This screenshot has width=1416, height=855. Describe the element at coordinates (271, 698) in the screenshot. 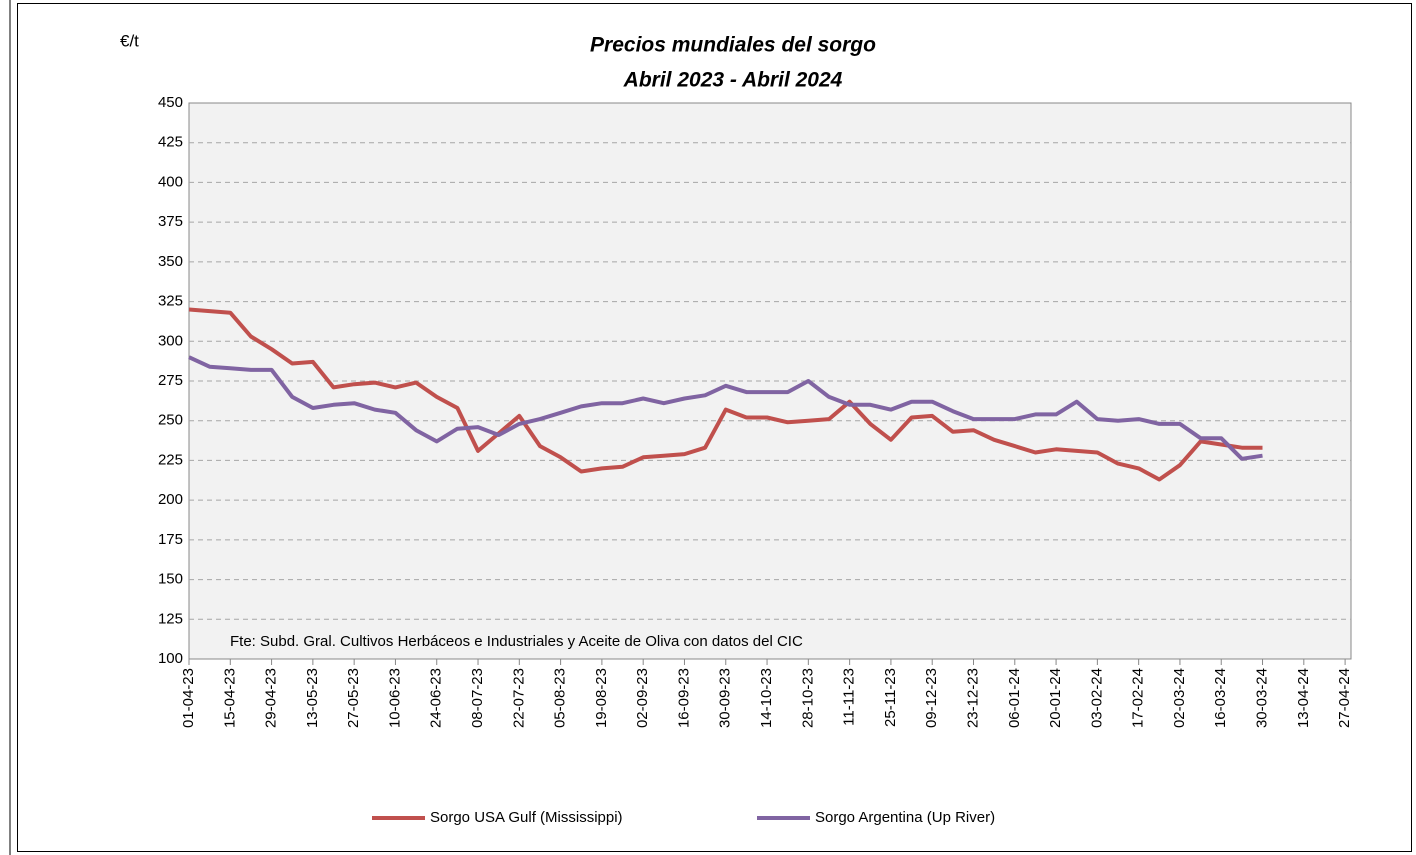

I see `x-tick-label: 29-04-23` at that location.